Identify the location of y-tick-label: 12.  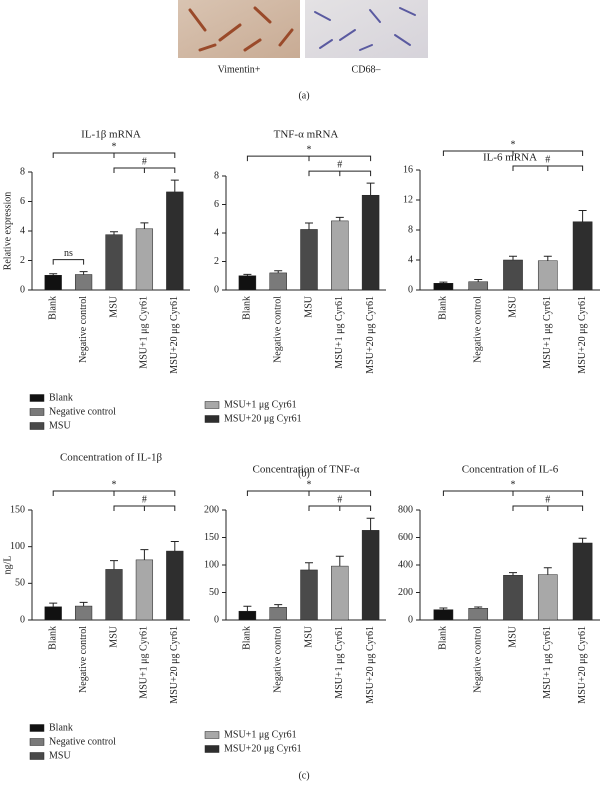
(408, 199).